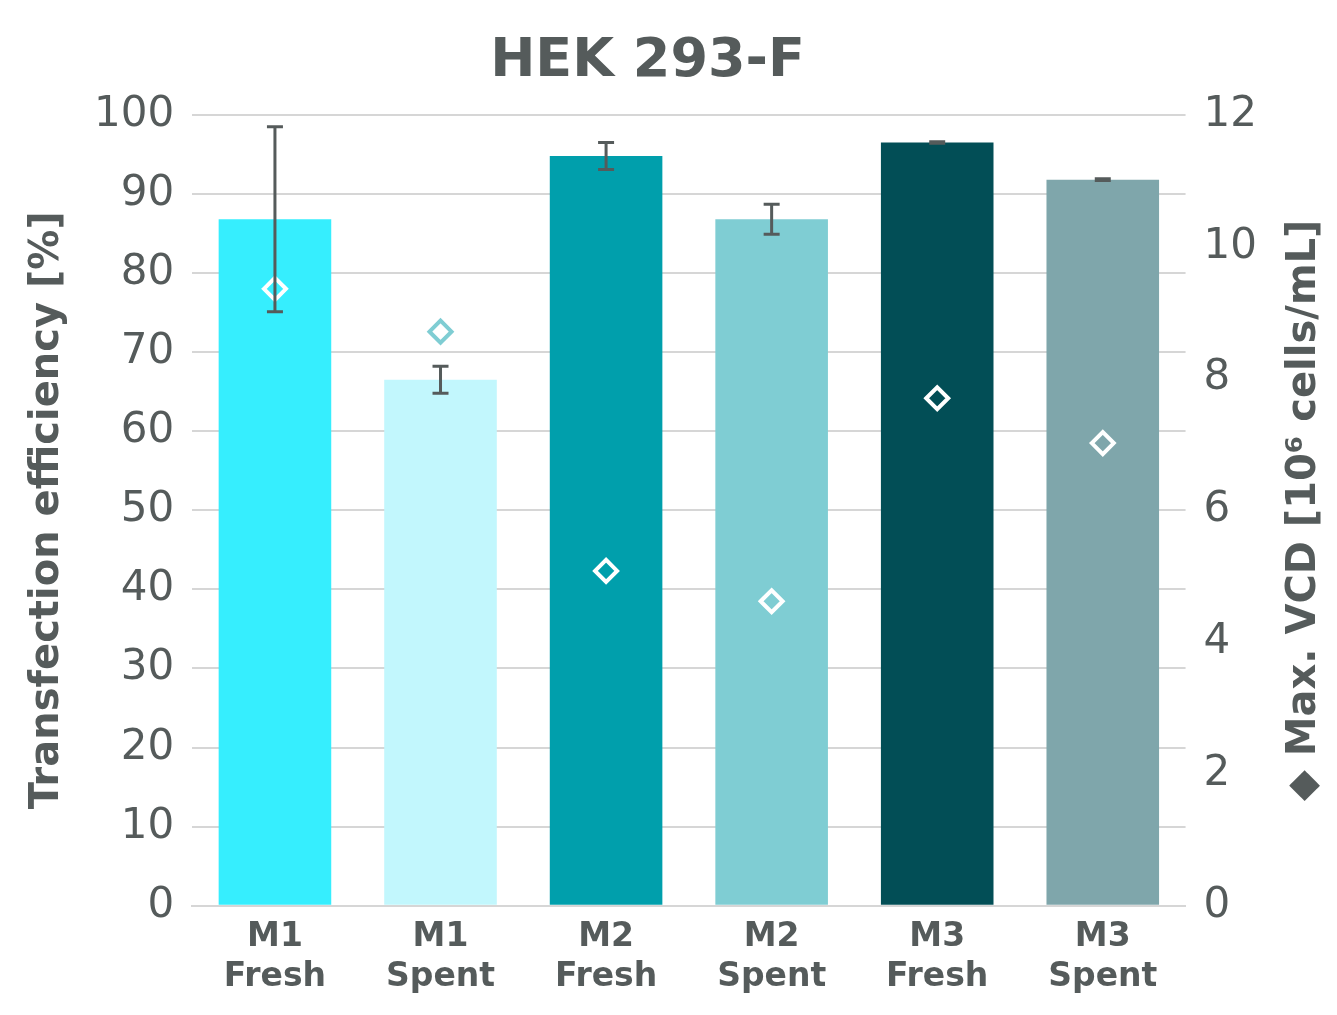 The width and height of the screenshot is (1337, 1015). What do you see at coordinates (147, 507) in the screenshot?
I see `y-tick-label: 50` at bounding box center [147, 507].